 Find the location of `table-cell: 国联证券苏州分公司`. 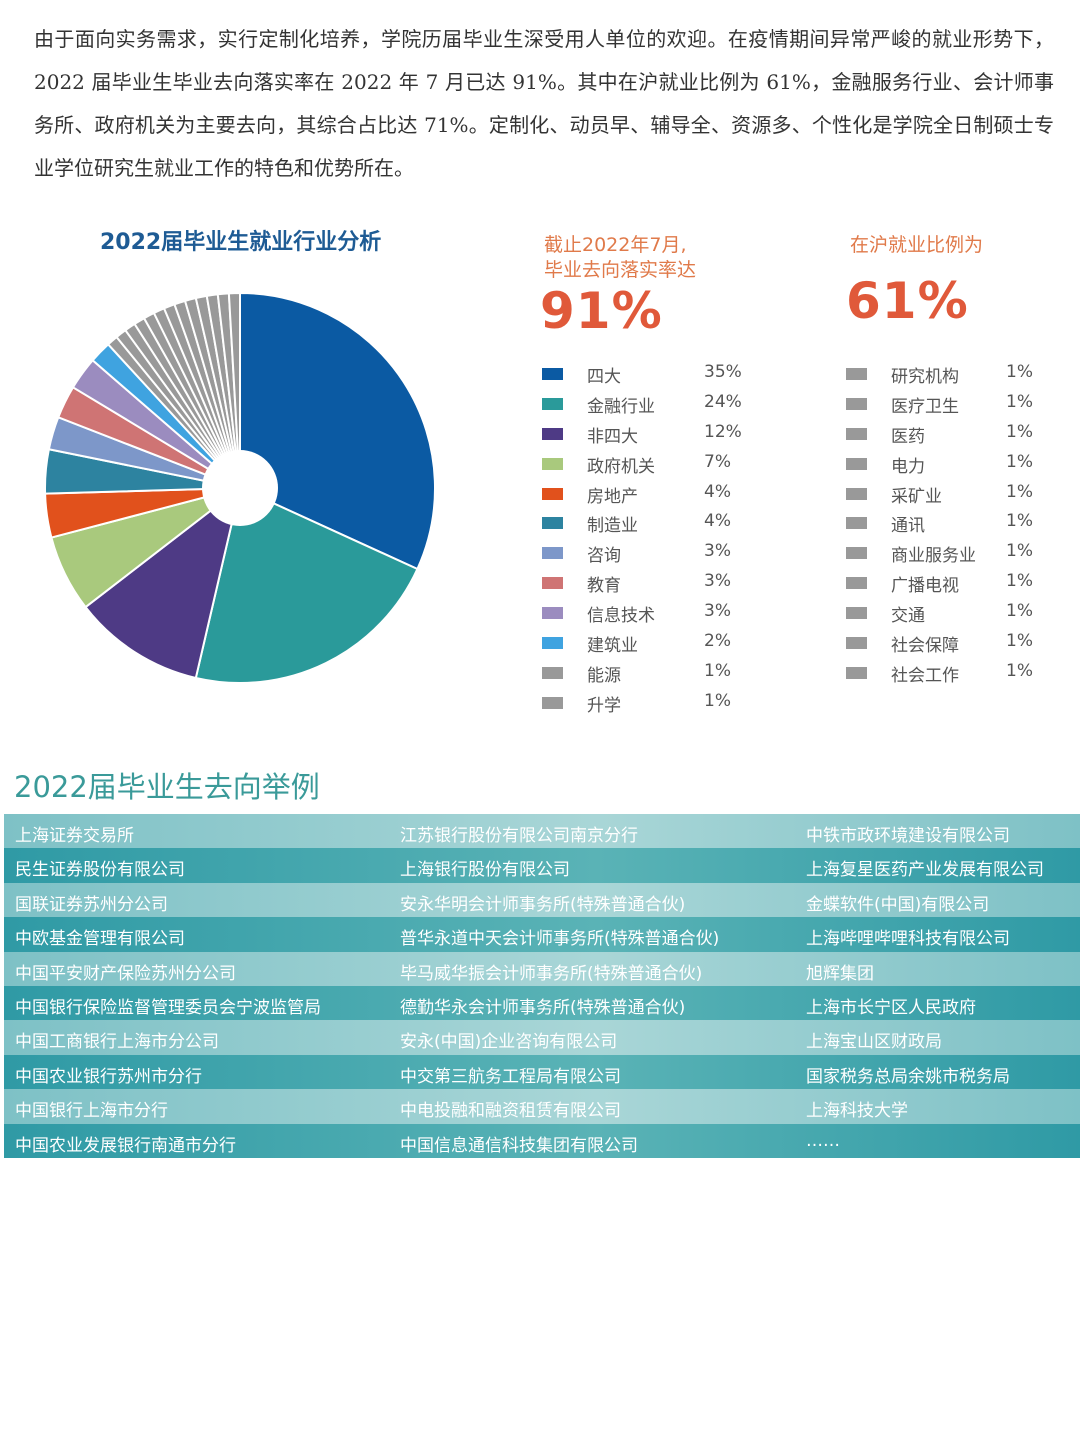

table-cell: 国联证券苏州分公司 is located at coordinates (91, 904).